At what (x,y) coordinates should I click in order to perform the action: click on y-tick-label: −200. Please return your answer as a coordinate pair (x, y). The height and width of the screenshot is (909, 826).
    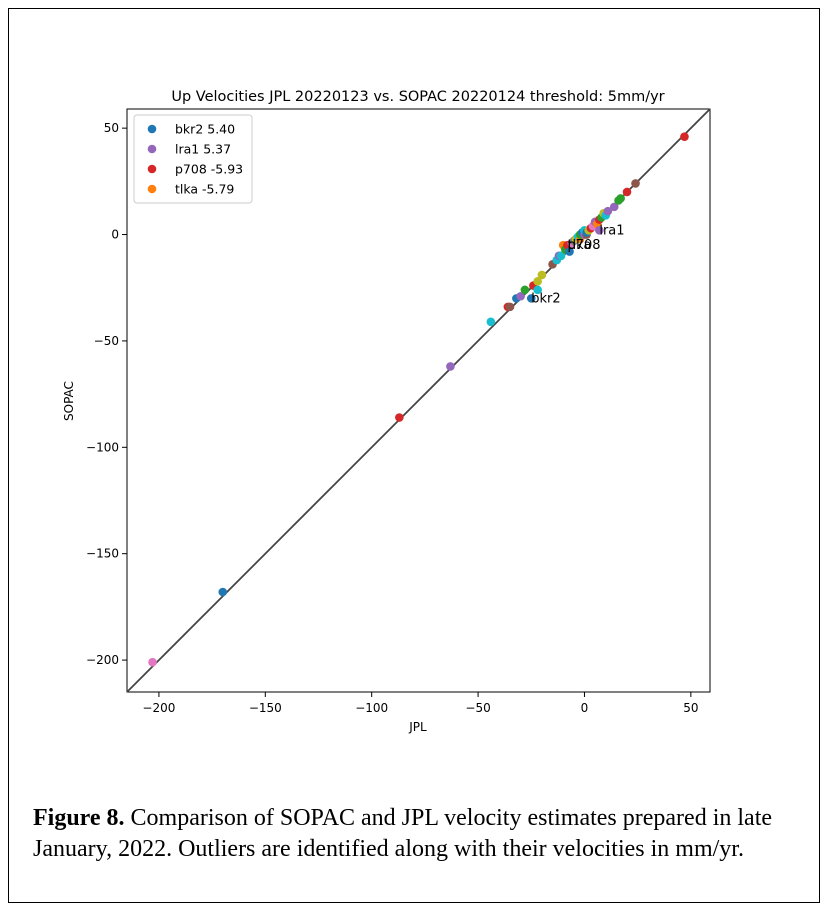
    Looking at the image, I should click on (102, 660).